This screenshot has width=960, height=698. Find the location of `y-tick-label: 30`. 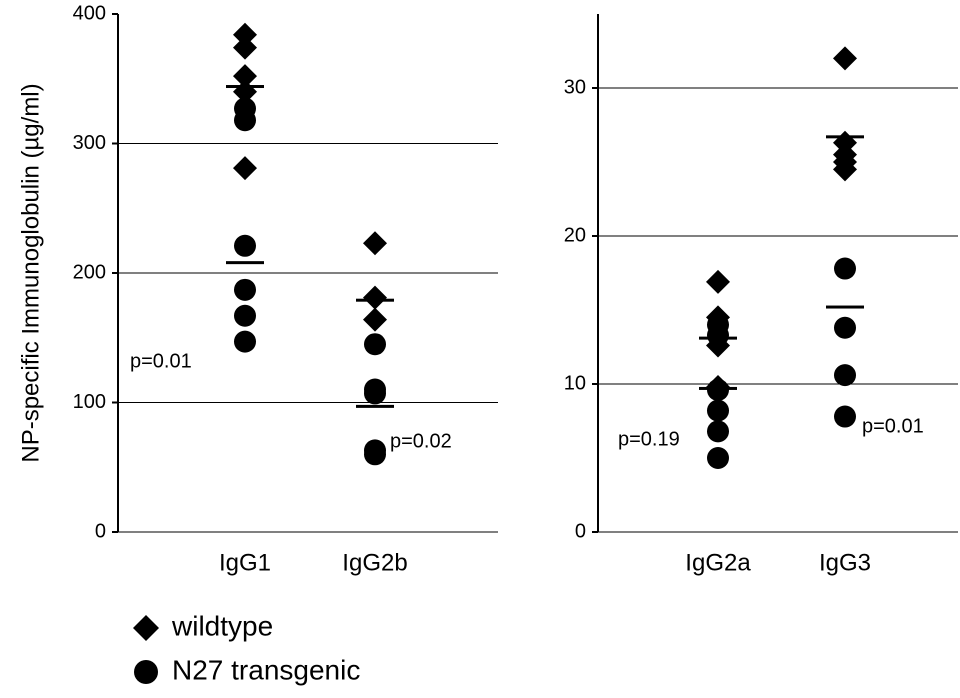

y-tick-label: 30 is located at coordinates (575, 87).